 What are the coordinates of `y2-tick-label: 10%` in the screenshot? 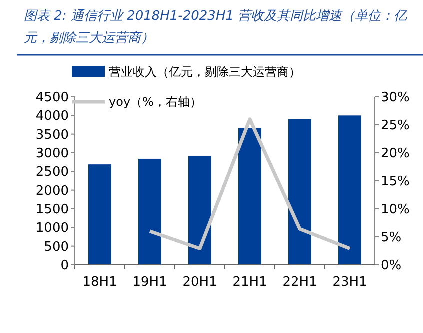 It's located at (395, 210).